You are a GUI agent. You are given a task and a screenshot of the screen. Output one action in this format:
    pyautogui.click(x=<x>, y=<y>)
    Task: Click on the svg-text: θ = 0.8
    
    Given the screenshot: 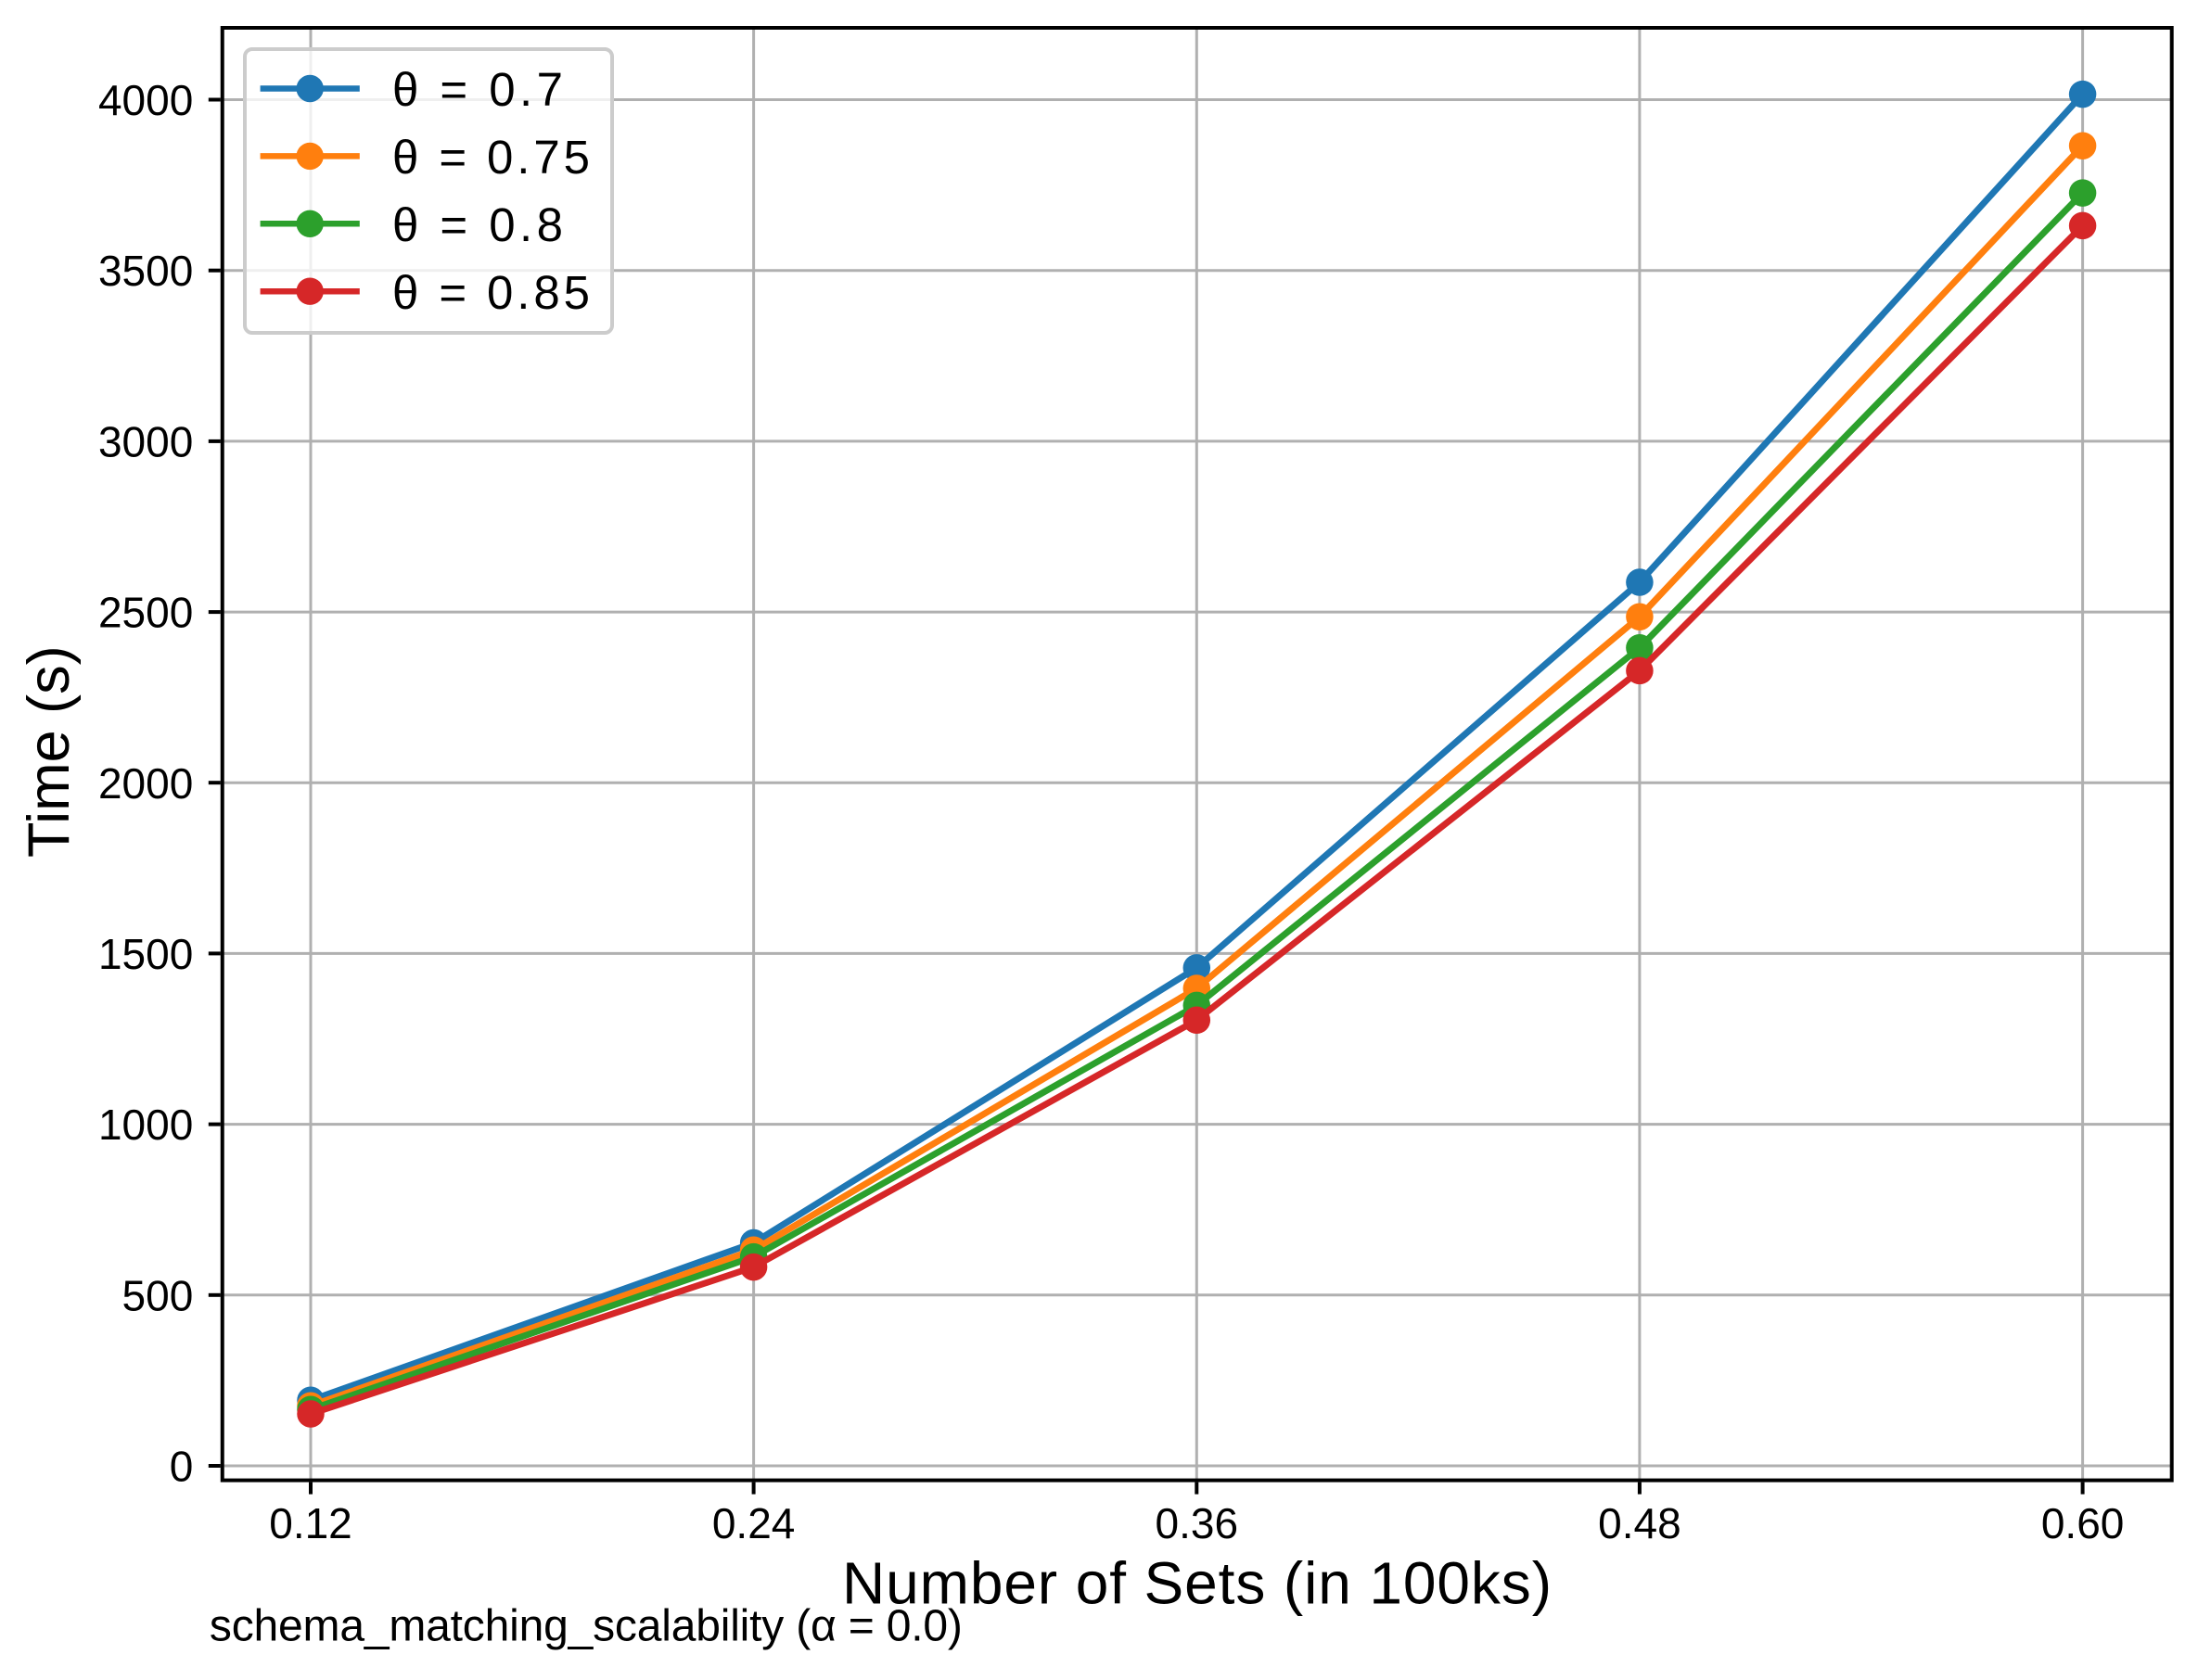 What is the action you would take?
    pyautogui.click(x=478, y=224)
    